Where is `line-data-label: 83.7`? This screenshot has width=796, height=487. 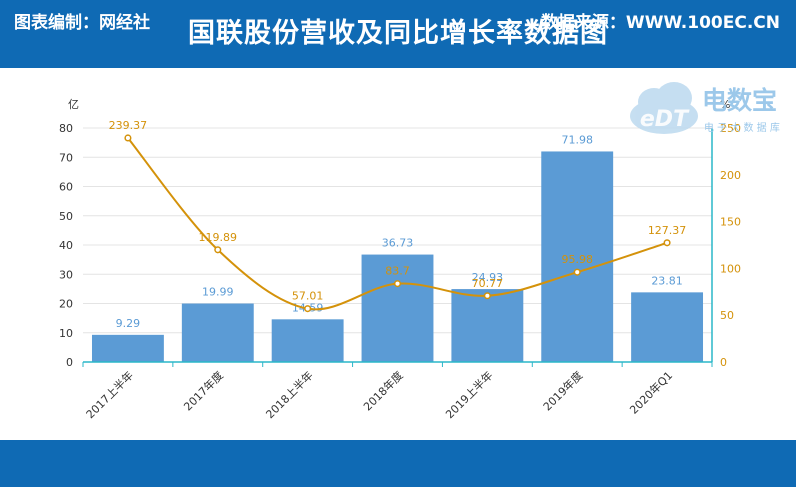 line-data-label: 83.7 is located at coordinates (397, 271).